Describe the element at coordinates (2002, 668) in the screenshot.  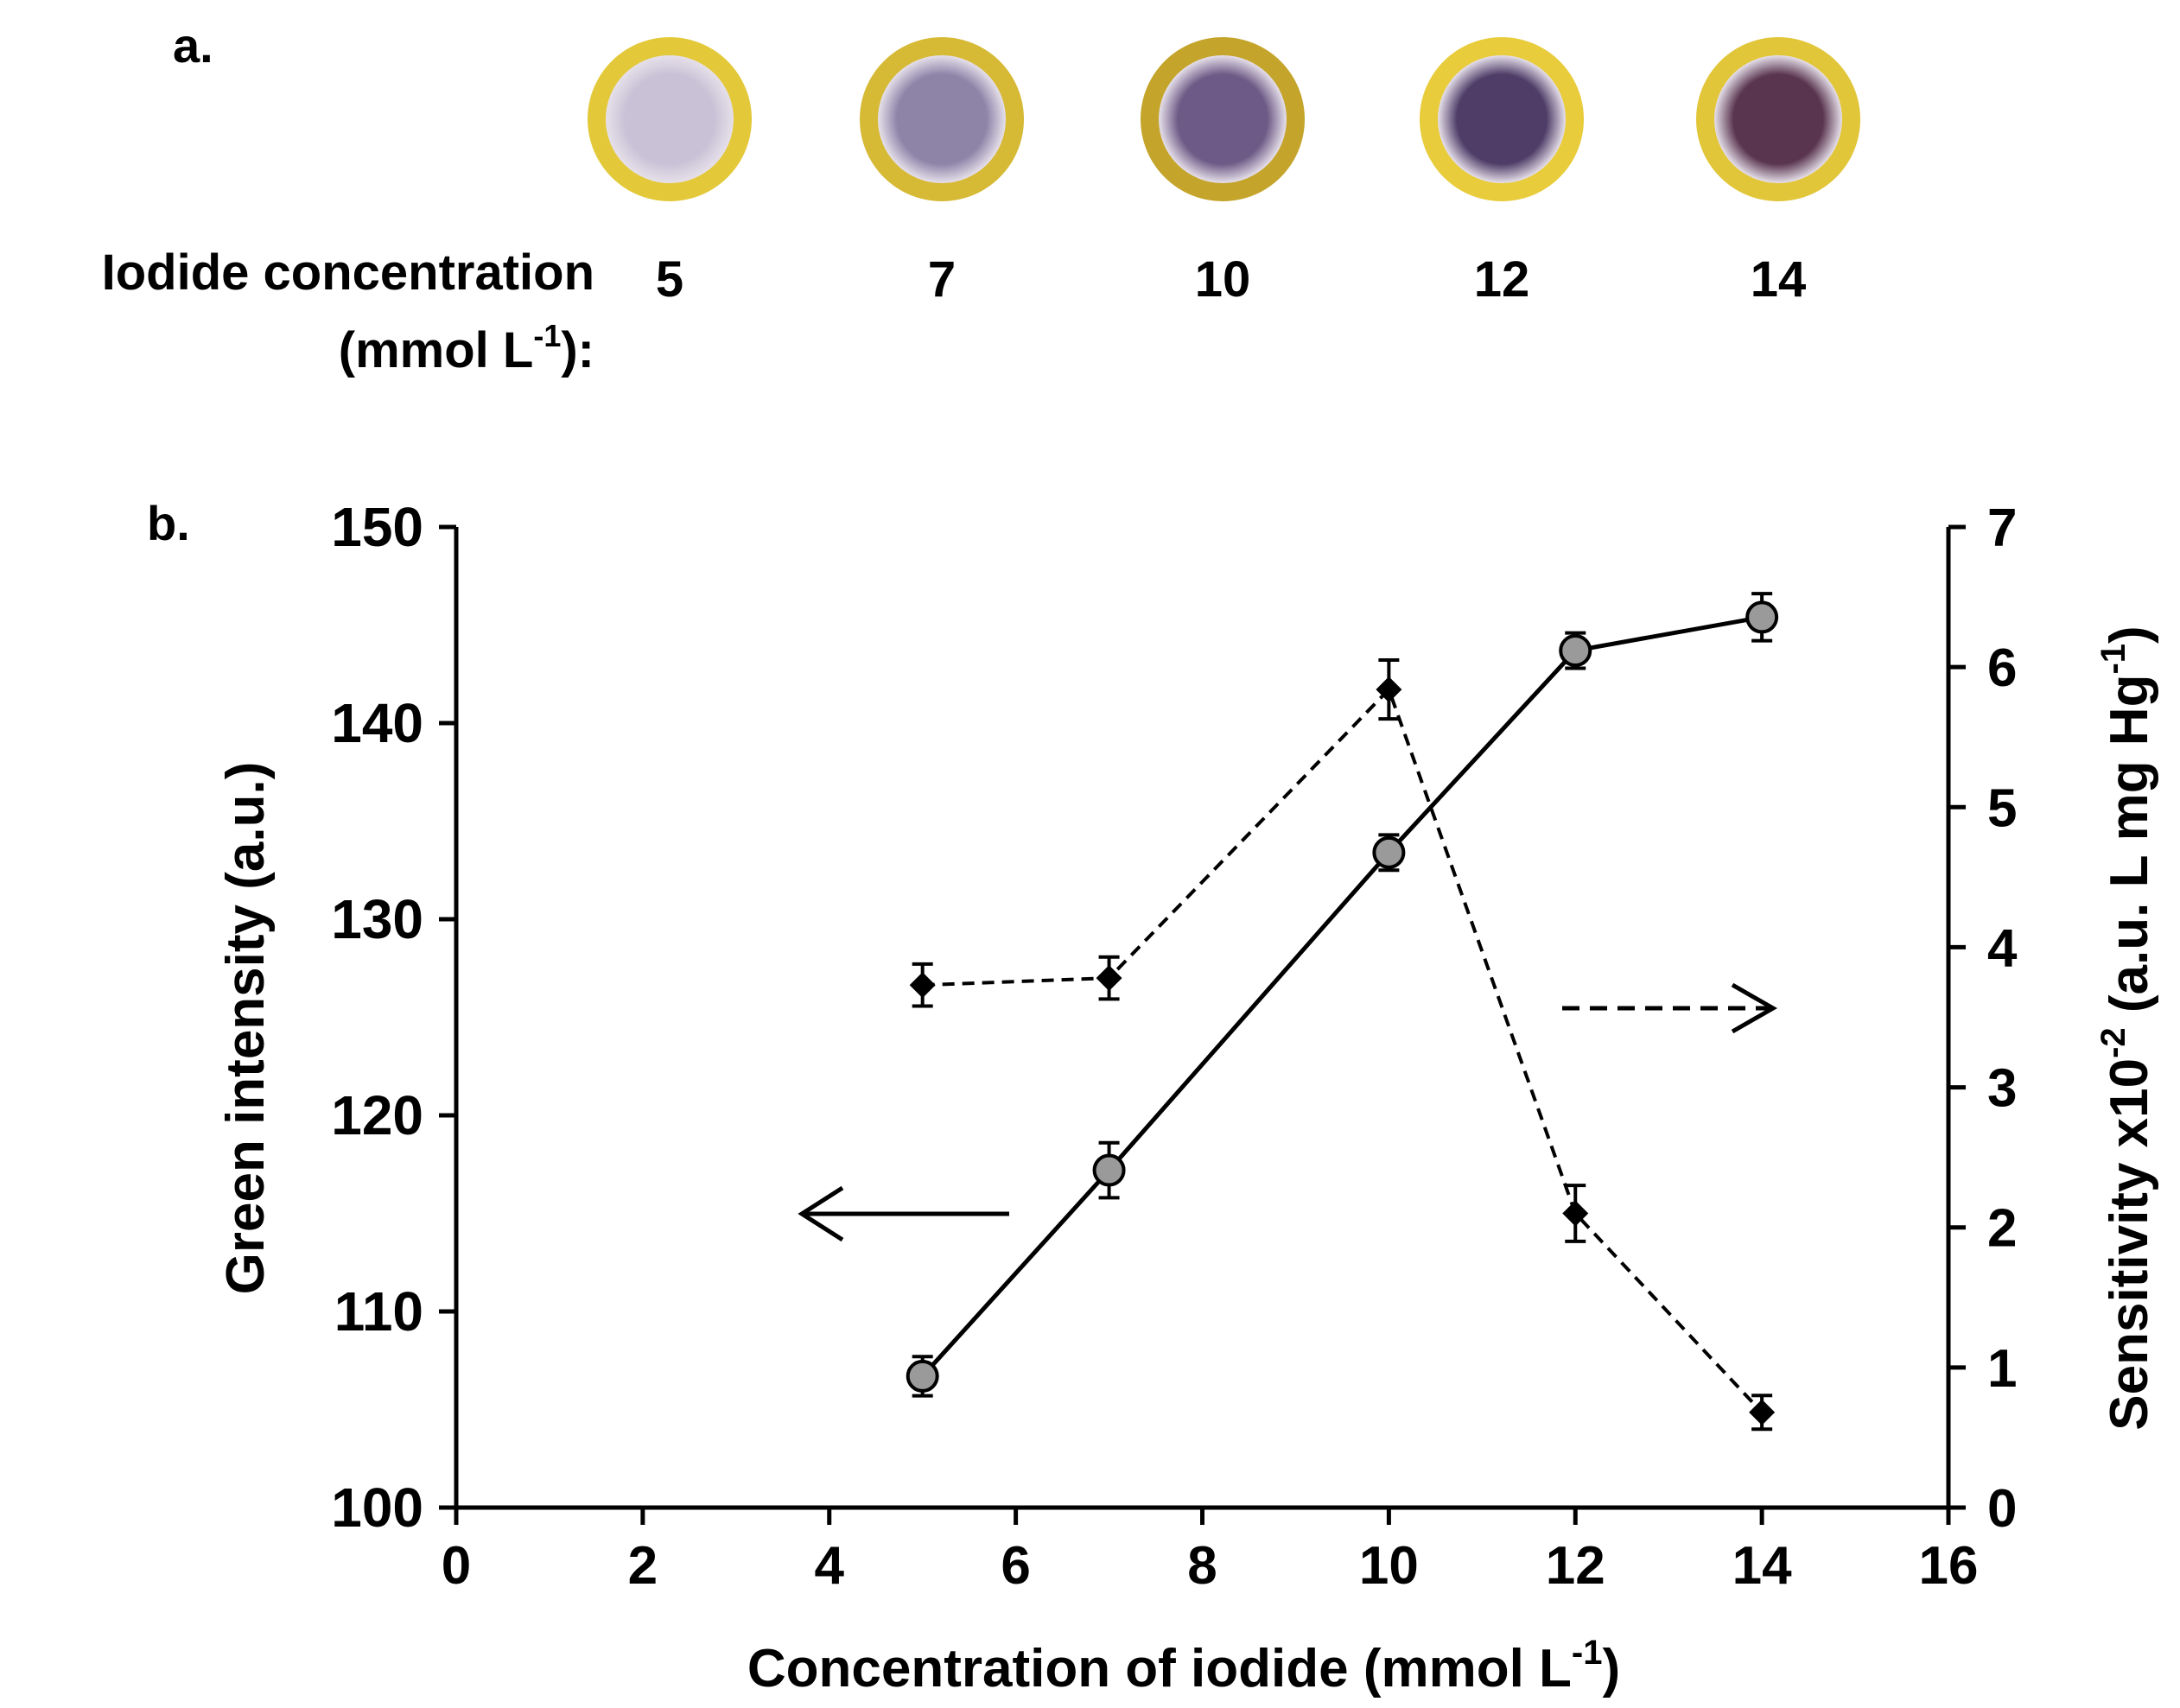
I see `y2-tick-label: 6` at that location.